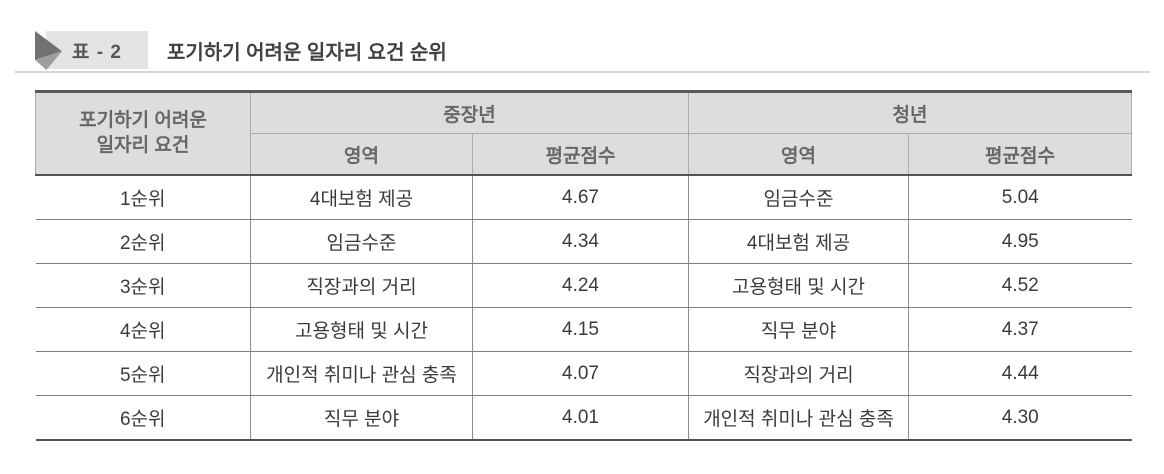 This screenshot has width=1164, height=474. What do you see at coordinates (799, 329) in the screenshot?
I see `youth-area-cell: 직무 분야` at bounding box center [799, 329].